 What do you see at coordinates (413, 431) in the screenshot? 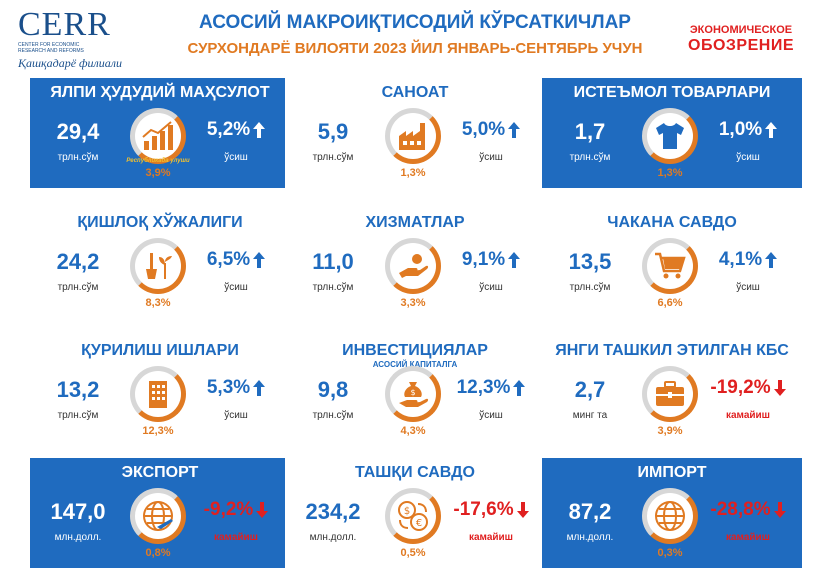
I see `republic-share: 4,3%` at bounding box center [413, 431].